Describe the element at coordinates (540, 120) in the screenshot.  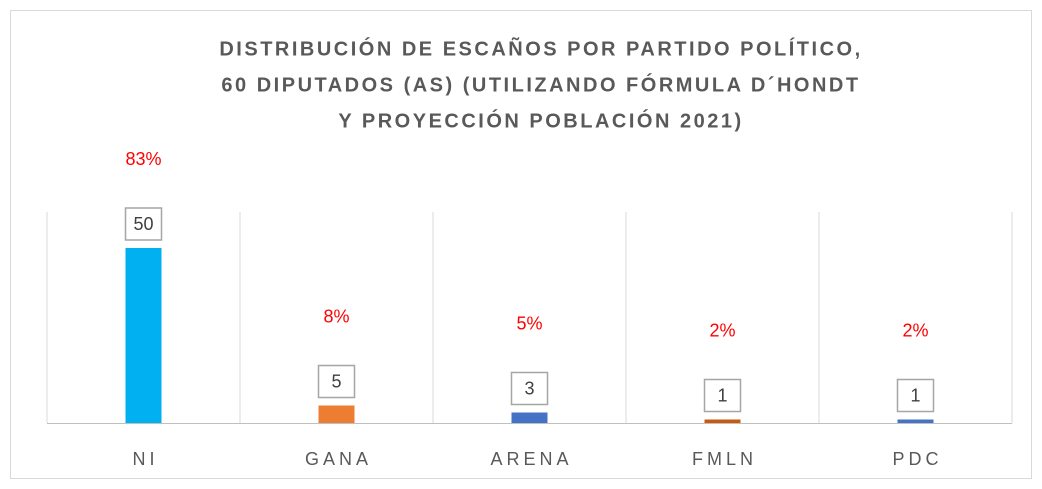
I see `chart-title: Y PROYECCIÓN POBLACIÓN 2021)` at that location.